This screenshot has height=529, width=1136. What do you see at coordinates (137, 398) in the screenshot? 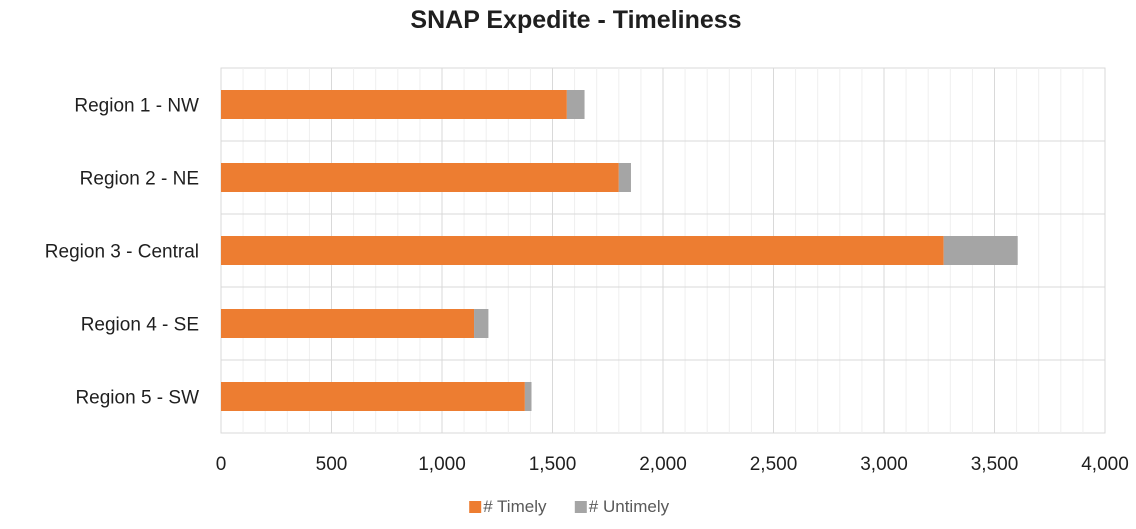
I see `category-label: Region 5 - SW` at bounding box center [137, 398].